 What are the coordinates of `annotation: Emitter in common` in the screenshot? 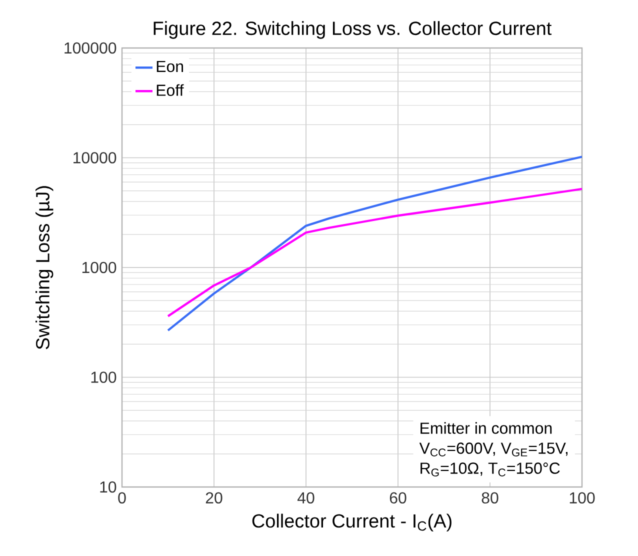 It's located at (486, 428).